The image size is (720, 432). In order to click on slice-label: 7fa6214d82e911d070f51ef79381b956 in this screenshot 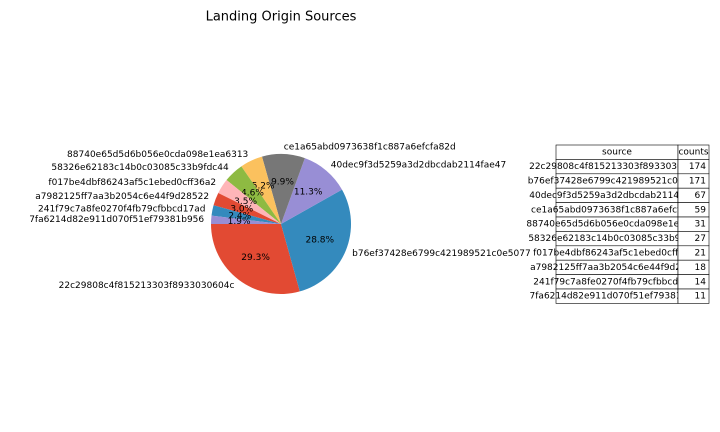, I will do `click(116, 220)`.